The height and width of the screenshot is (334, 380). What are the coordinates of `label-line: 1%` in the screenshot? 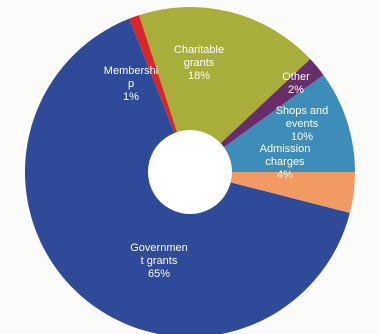 It's located at (131, 97).